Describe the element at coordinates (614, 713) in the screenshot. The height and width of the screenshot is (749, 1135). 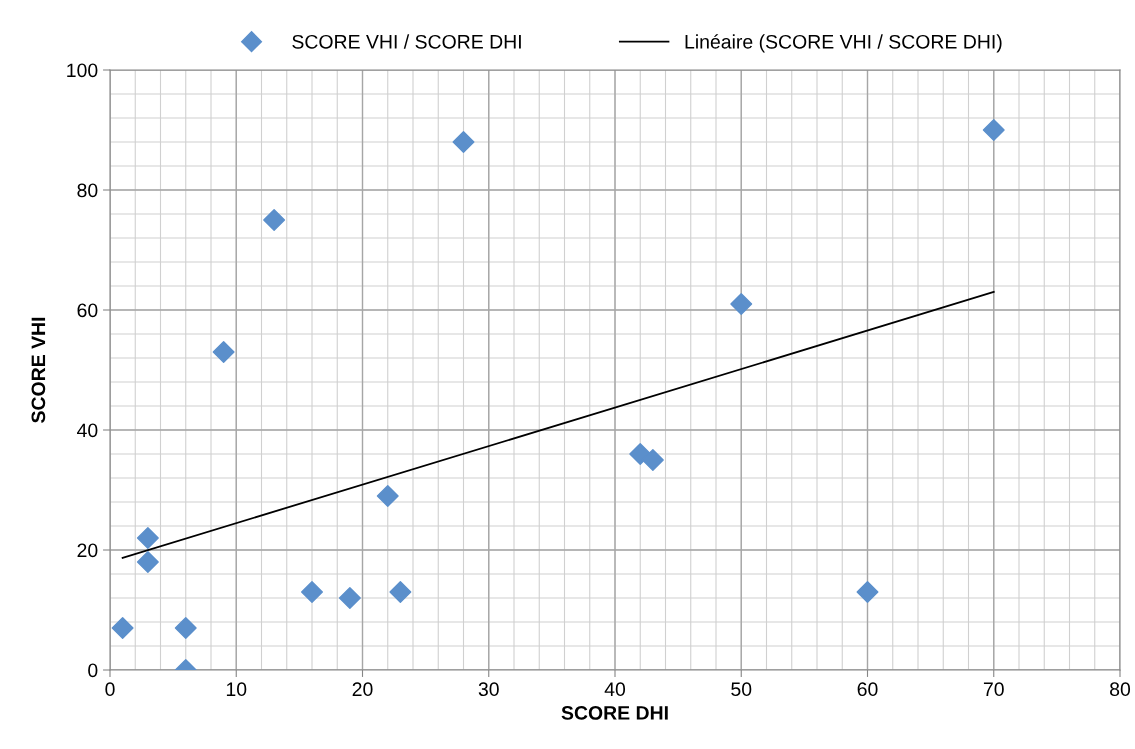
I see `x-axis-title: SCORE DHI` at that location.